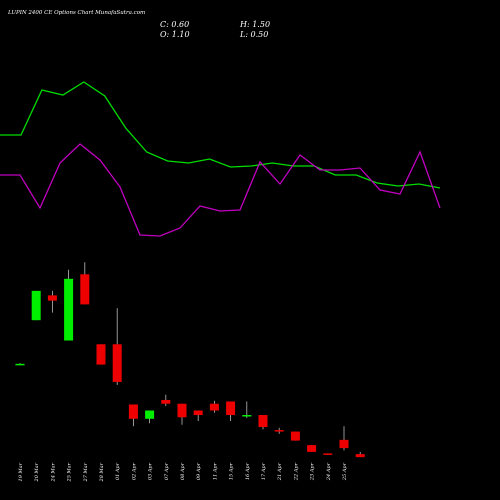 The width and height of the screenshot is (500, 500). Describe the element at coordinates (37, 472) in the screenshot. I see `x-tick-label: 20 Mar` at that location.